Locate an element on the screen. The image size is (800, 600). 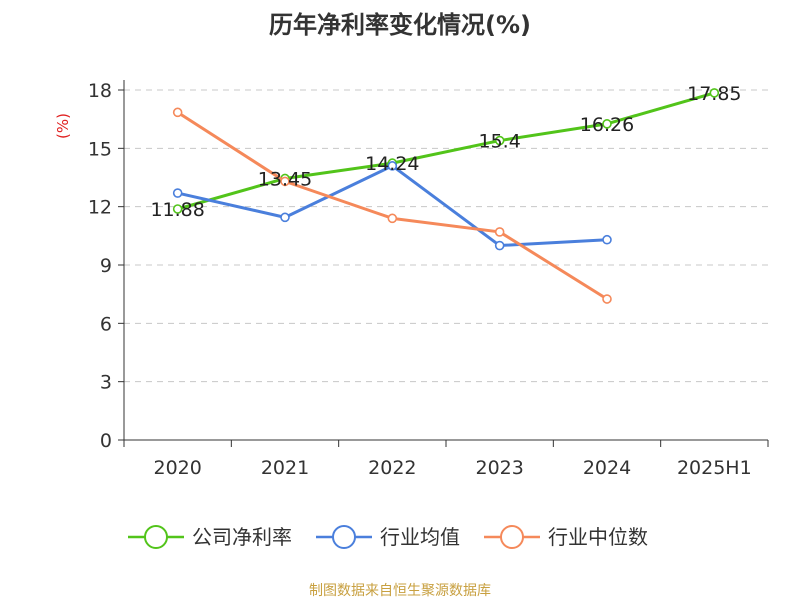
x-tick-label: 2023 is located at coordinates (499, 468).